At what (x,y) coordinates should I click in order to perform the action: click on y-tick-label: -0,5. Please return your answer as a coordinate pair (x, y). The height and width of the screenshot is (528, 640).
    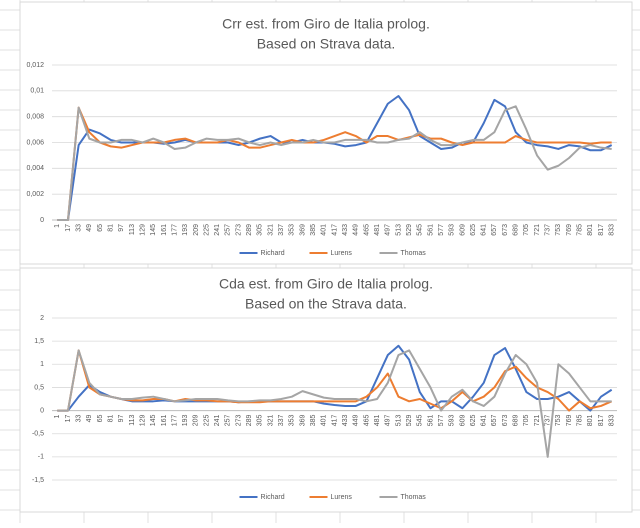
    Looking at the image, I should click on (38, 434).